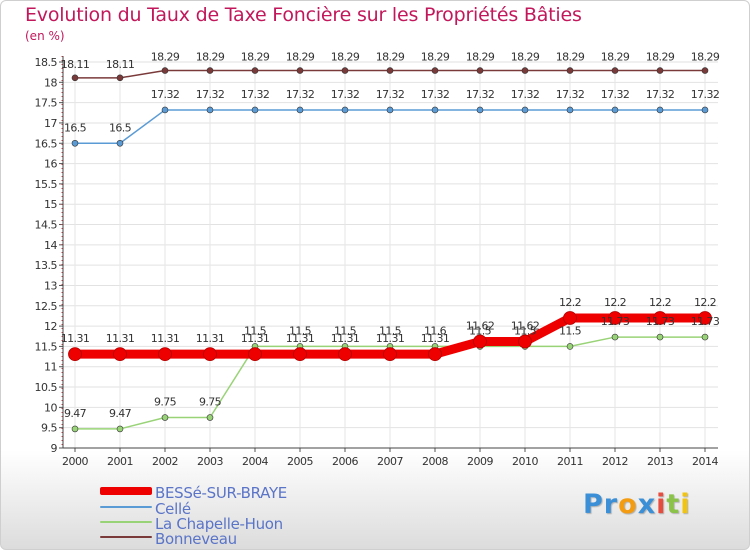  I want to click on y-tick-label: 16, so click(50, 164).